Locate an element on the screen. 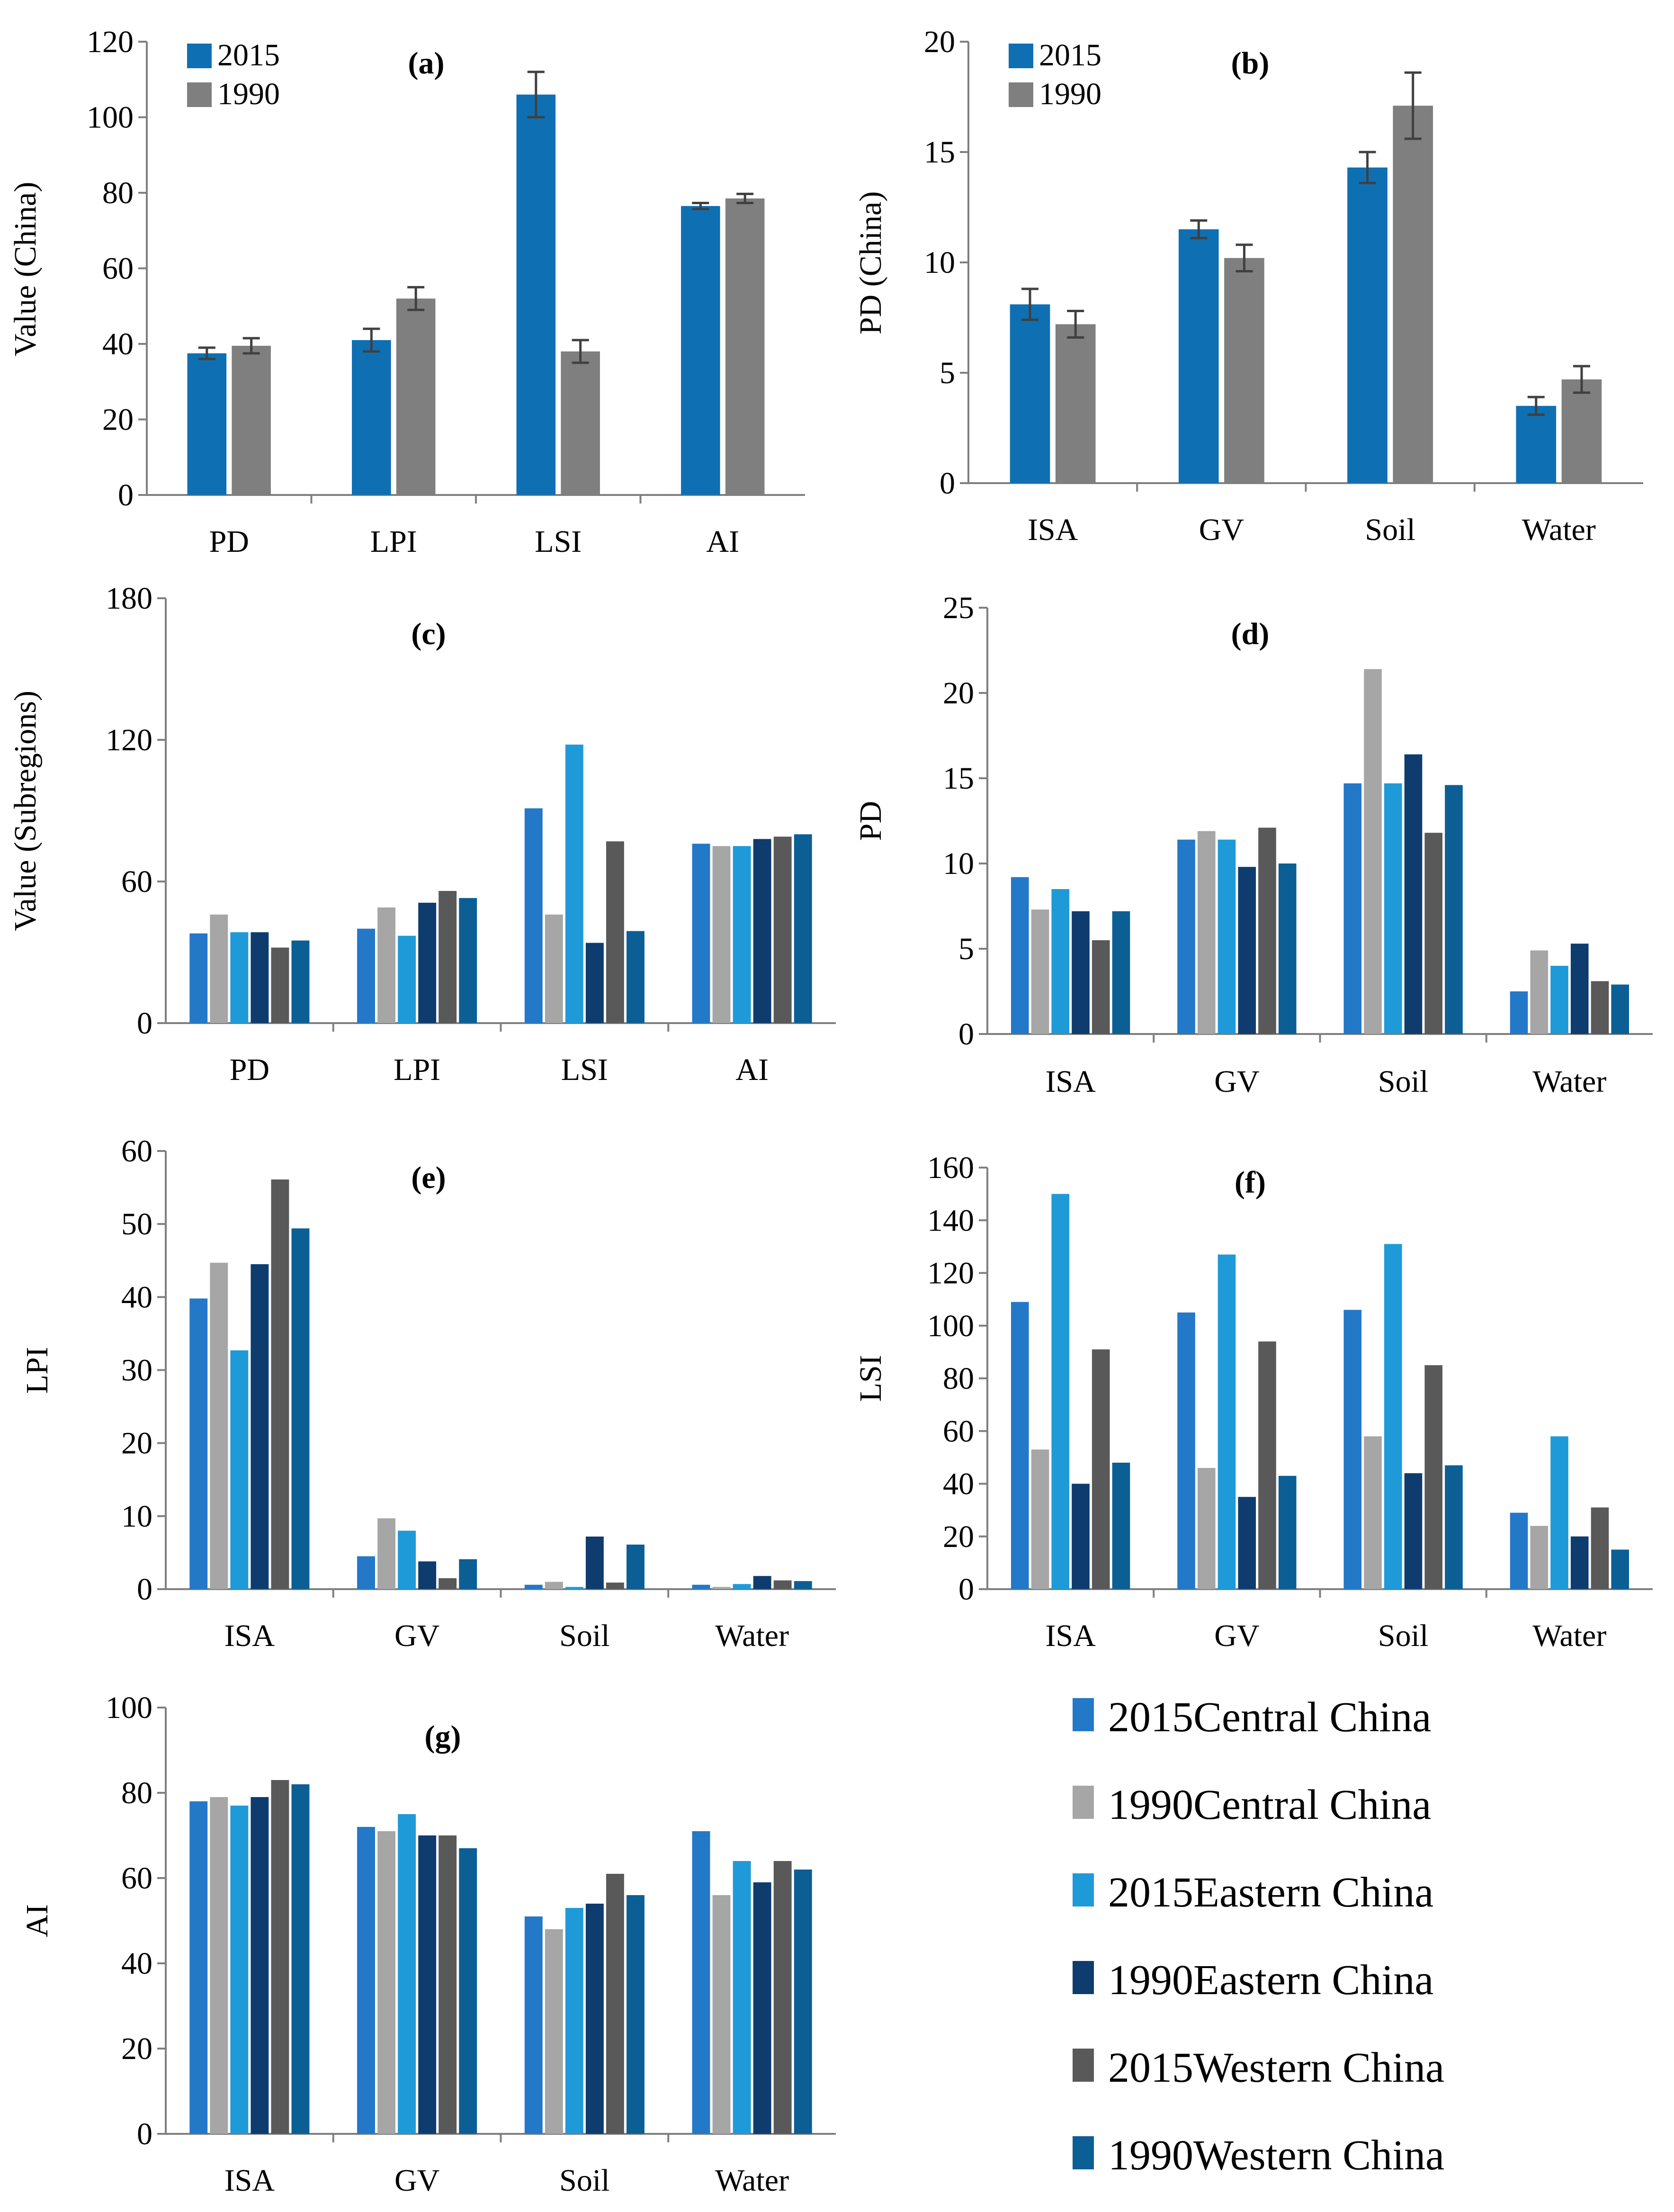 The image size is (1674, 2212). bar-a-ai-2015 is located at coordinates (700, 351).